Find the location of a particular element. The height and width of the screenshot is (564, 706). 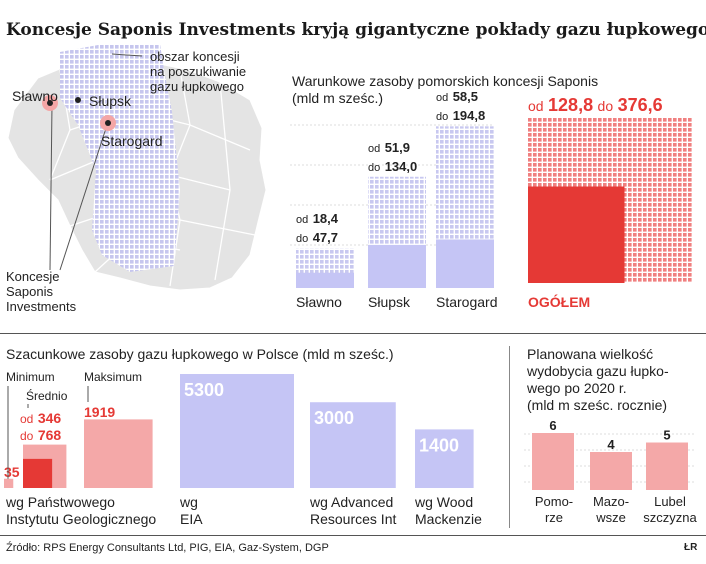

town-slawno: Sławno is located at coordinates (35, 96).